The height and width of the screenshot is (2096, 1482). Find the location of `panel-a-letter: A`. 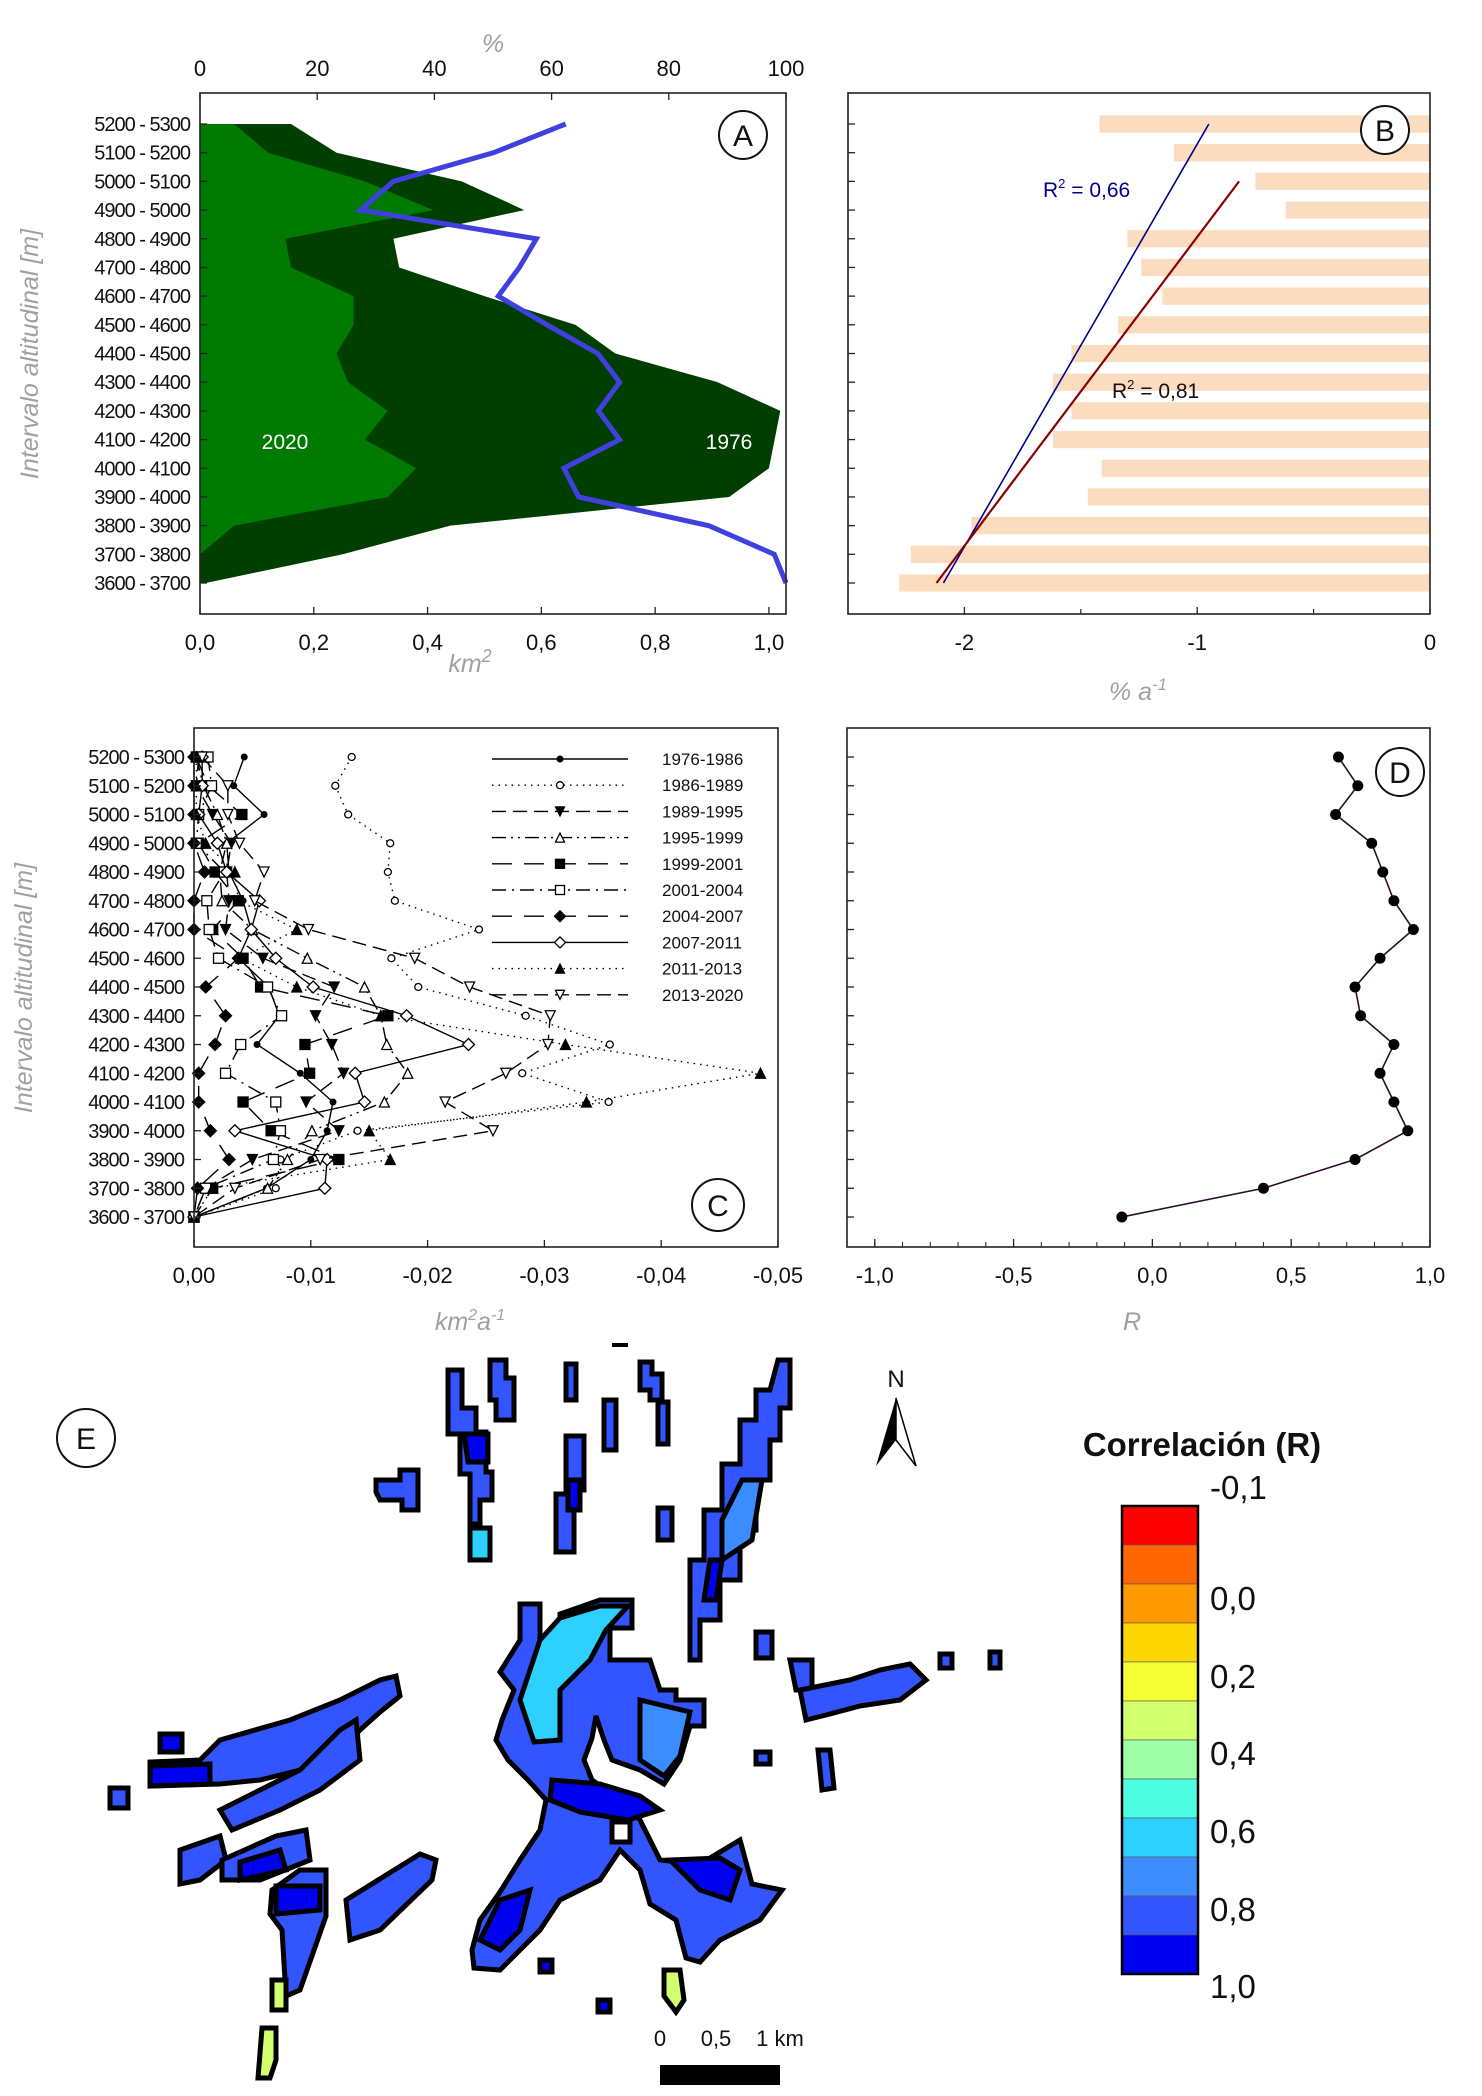

panel-a-letter: A is located at coordinates (743, 136).